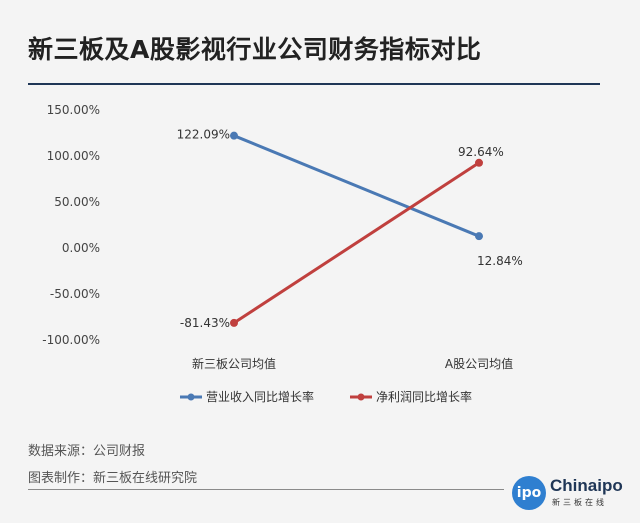 The height and width of the screenshot is (523, 640). I want to click on data-label: 122.09%, so click(203, 135).